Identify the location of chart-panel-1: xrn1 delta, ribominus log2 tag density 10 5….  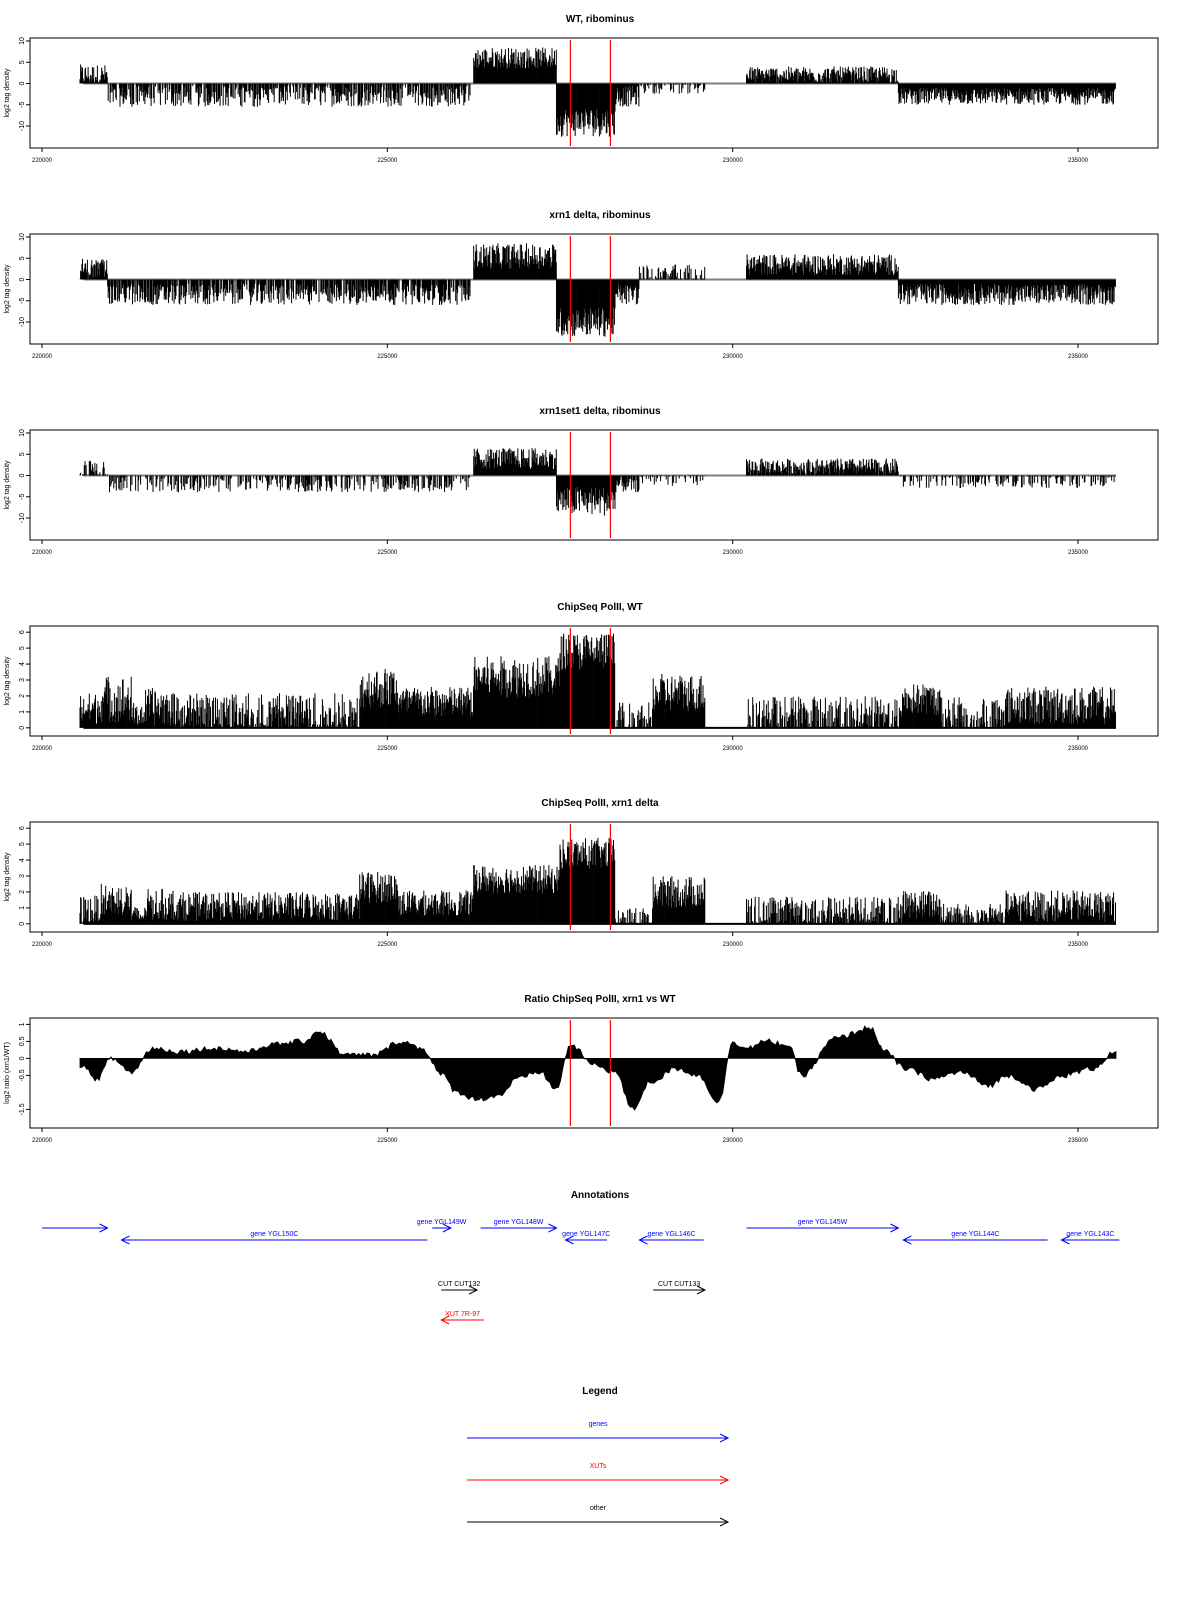
(581, 285).